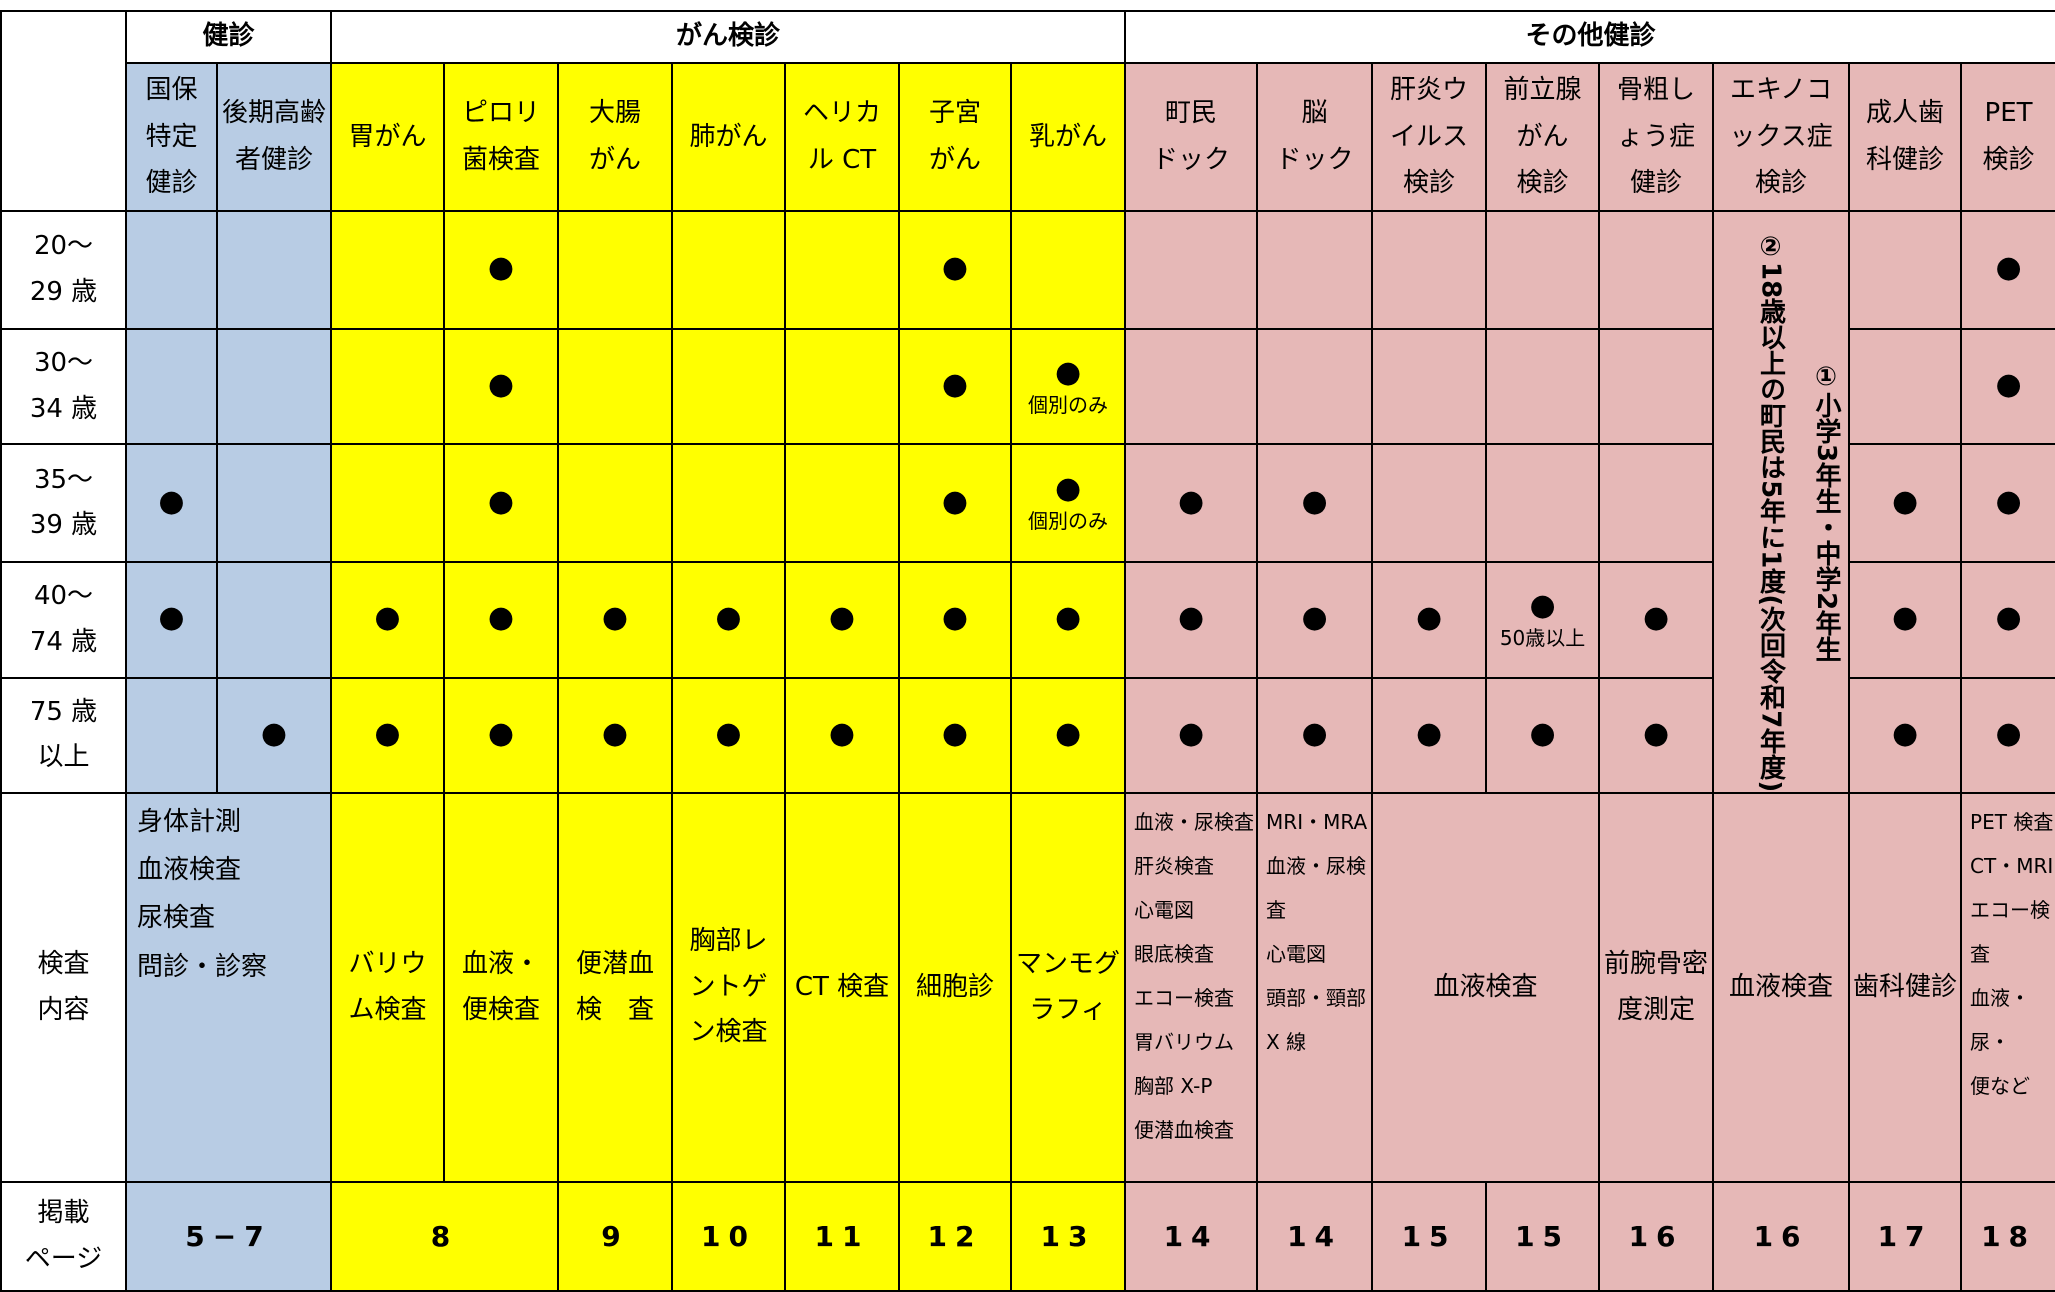 This screenshot has height=1292, width=2055. Describe the element at coordinates (2007, 1236) in the screenshot. I see `page-cell: 18` at that location.